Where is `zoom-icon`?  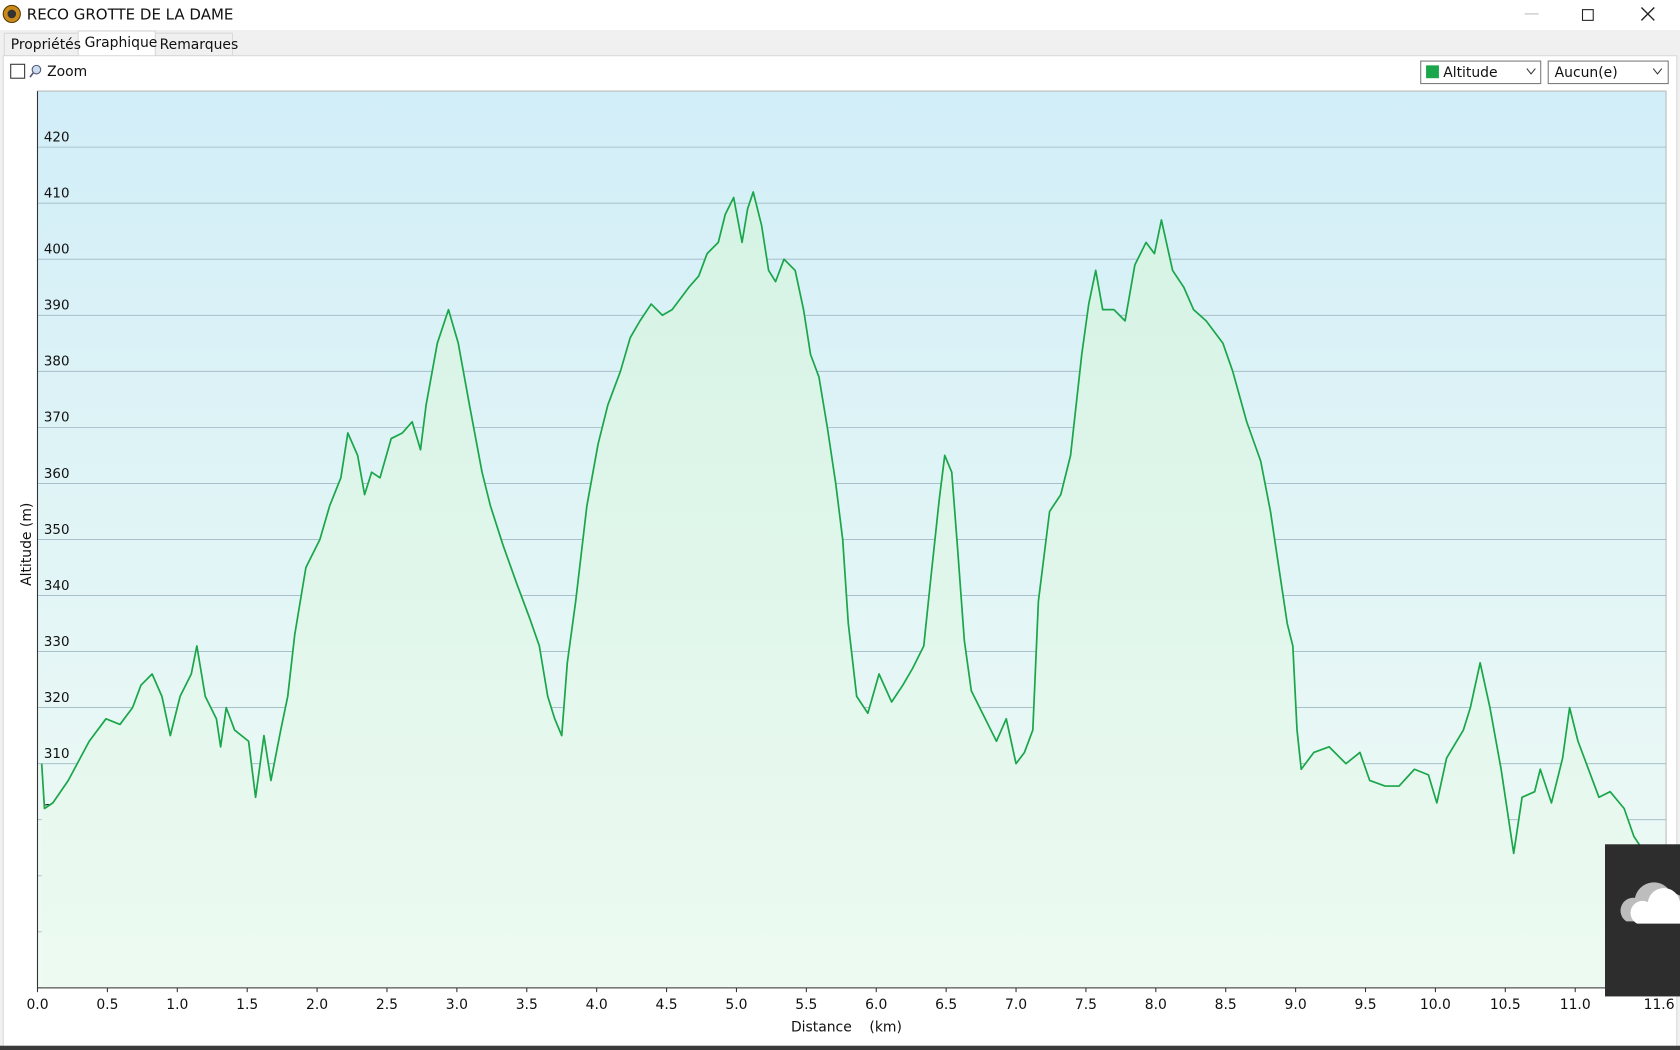
zoom-icon is located at coordinates (36, 69).